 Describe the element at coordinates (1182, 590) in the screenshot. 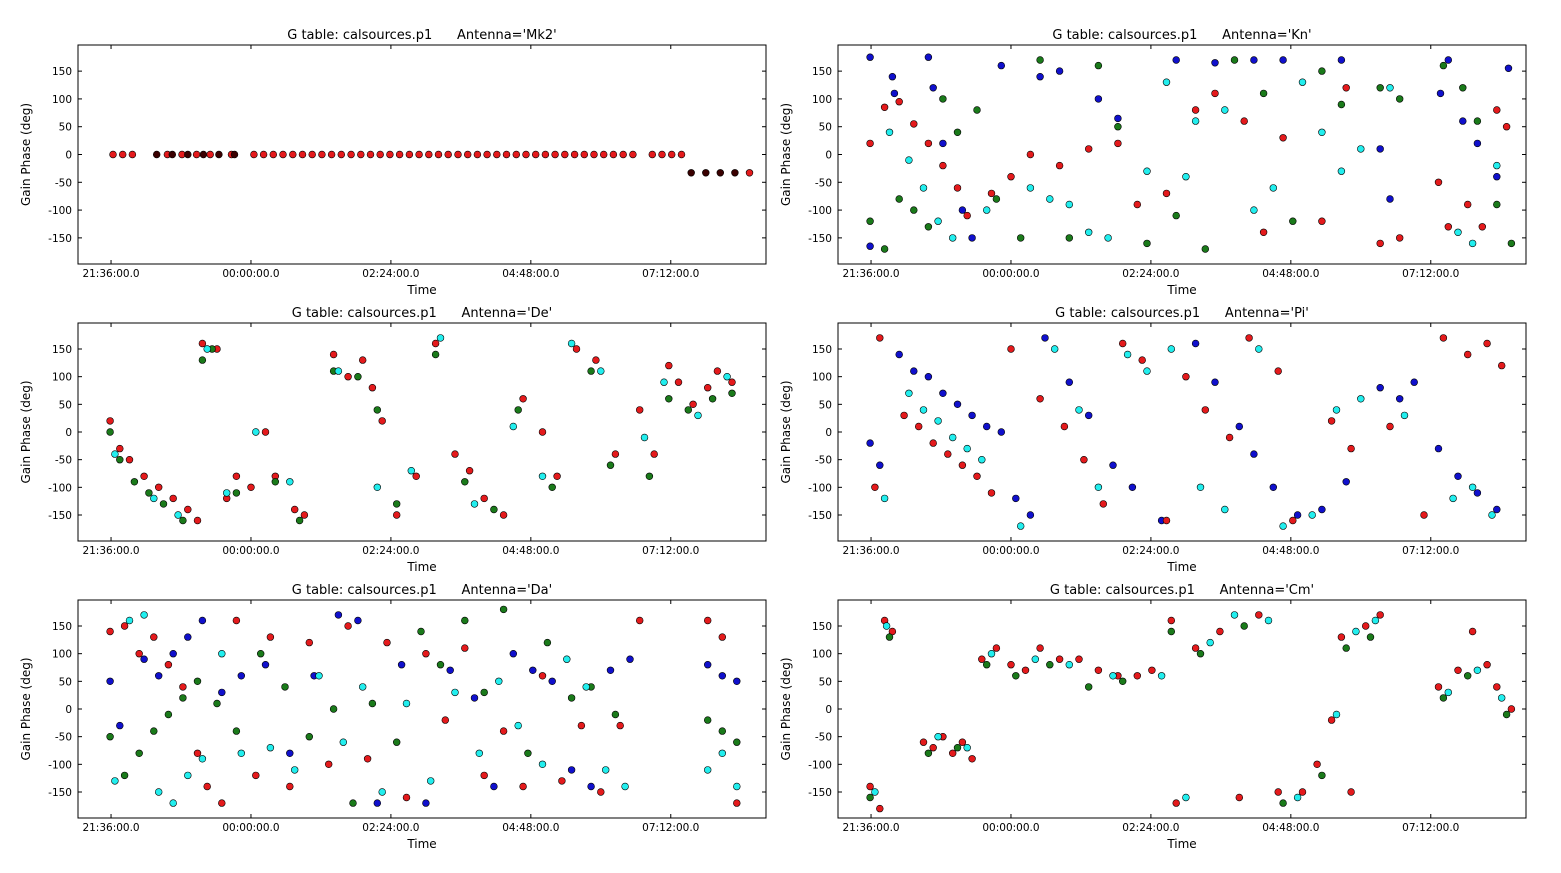

I see `chart-title: G table: calsources.p1 Antenna='Cm'` at that location.